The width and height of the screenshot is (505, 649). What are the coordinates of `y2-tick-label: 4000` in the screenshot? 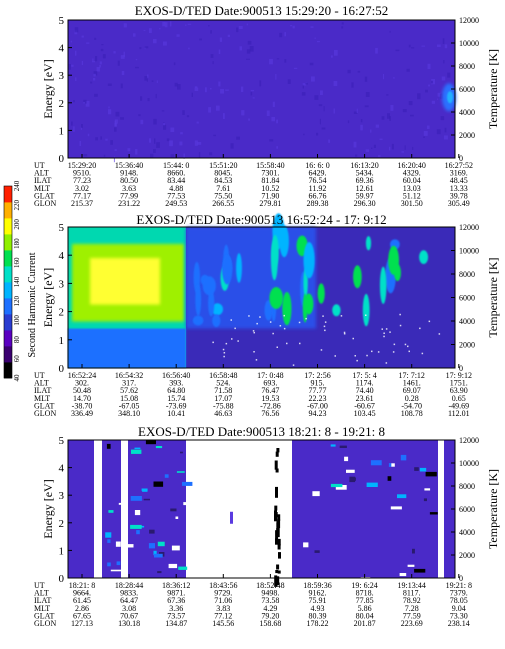 It's located at (467, 321).